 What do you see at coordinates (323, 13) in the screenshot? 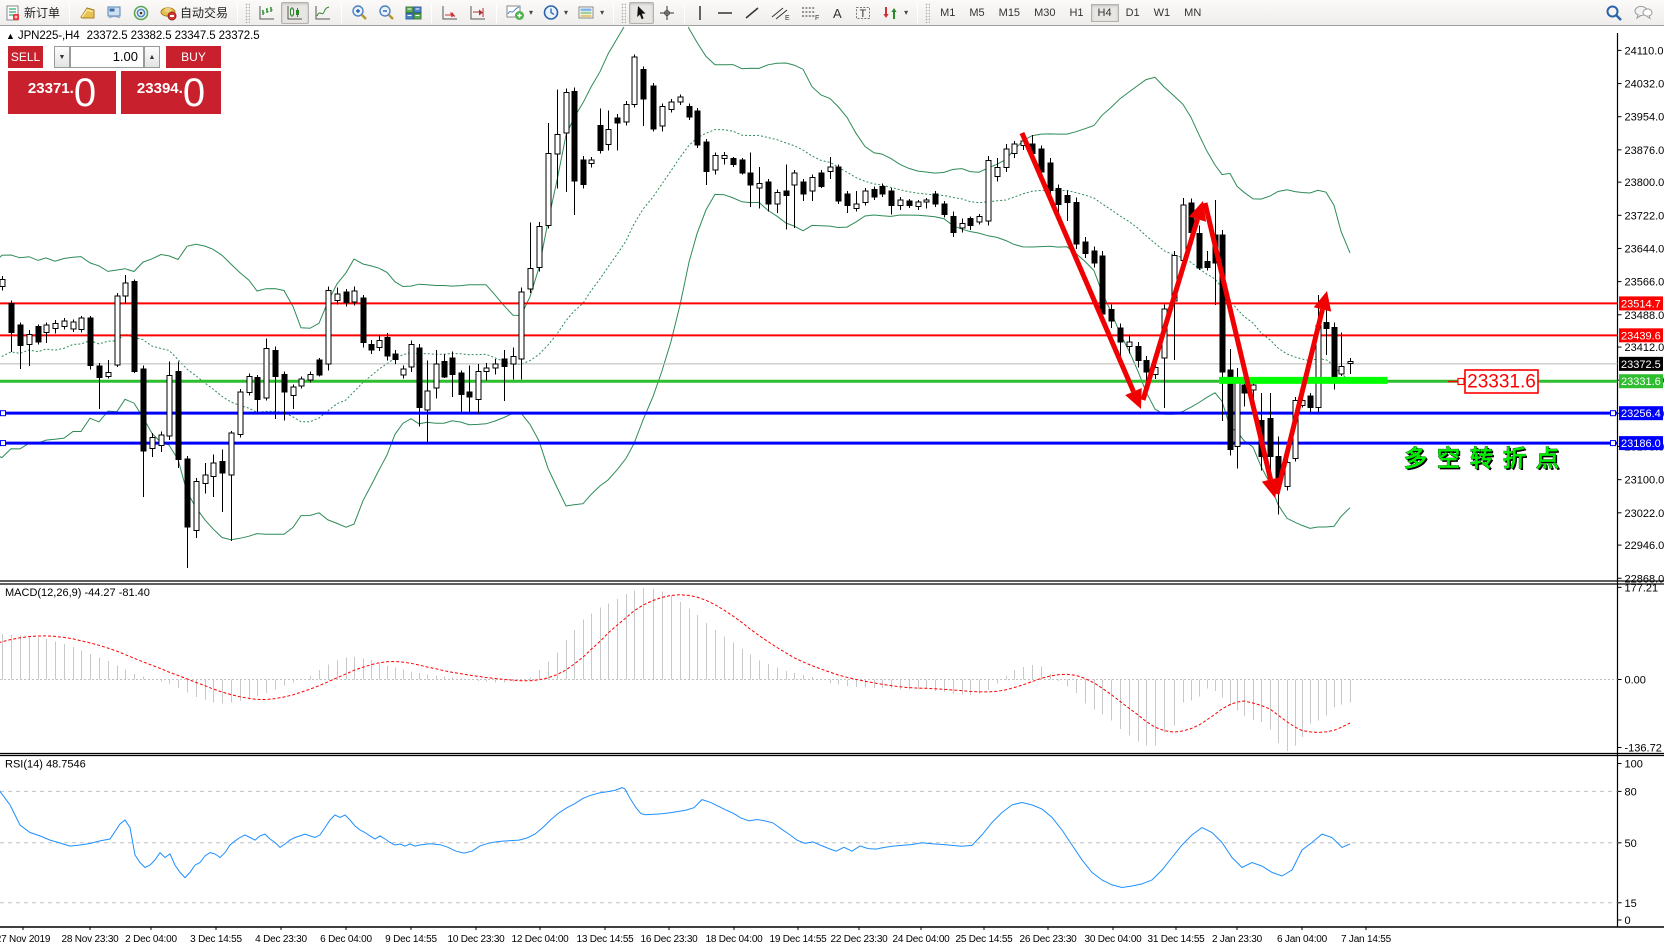
I see `line-chart-button` at bounding box center [323, 13].